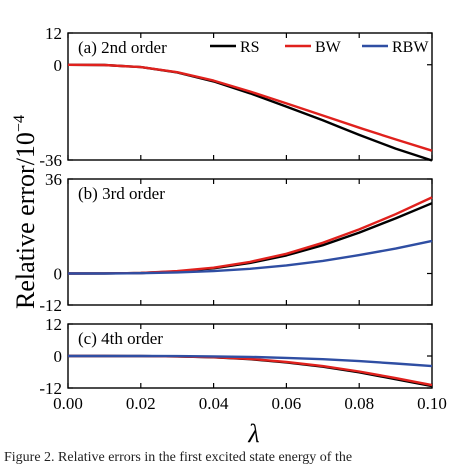  What do you see at coordinates (122, 47) in the screenshot?
I see `panel-label: (a) 2nd order` at bounding box center [122, 47].